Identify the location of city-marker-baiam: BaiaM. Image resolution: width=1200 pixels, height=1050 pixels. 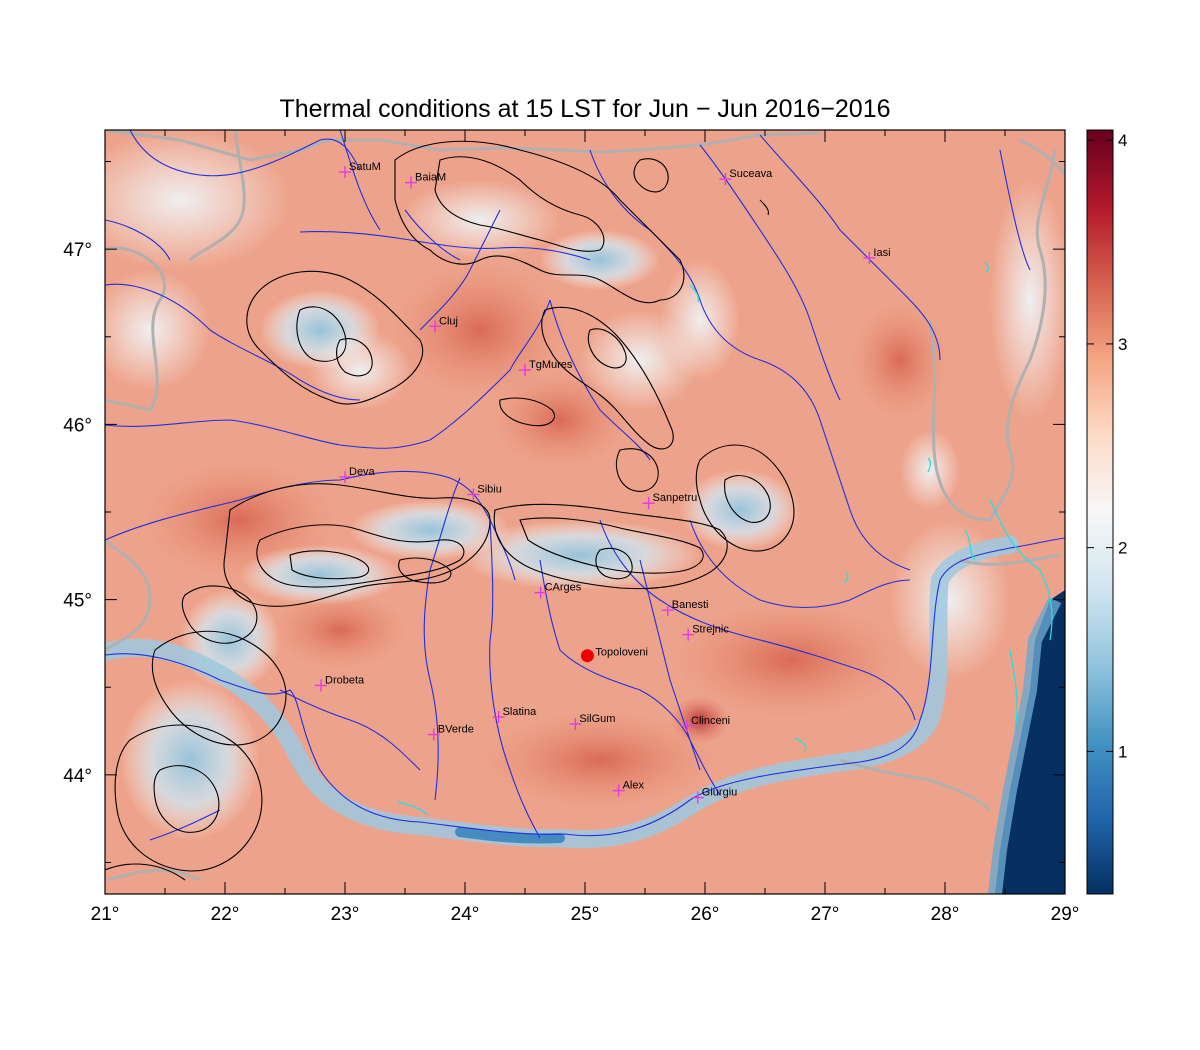
(425, 180).